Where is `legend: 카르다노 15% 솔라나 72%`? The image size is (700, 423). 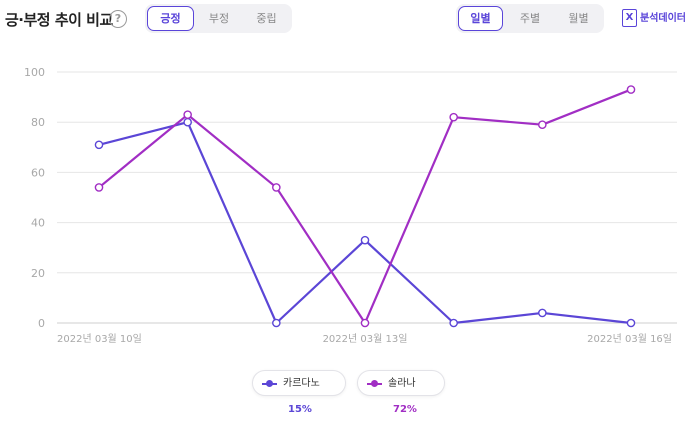
legend: 카르다노 15% 솔라나 72% is located at coordinates (350, 392).